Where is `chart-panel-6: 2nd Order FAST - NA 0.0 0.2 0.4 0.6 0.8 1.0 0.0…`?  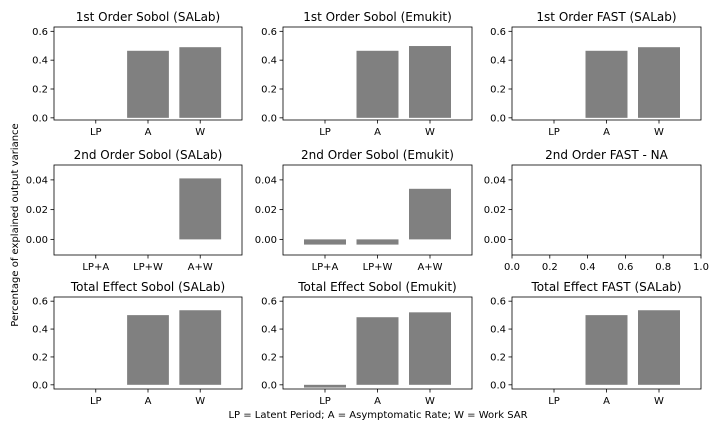
chart-panel-6: 2nd Order FAST - NA 0.0 0.2 0.4 0.6 0.8 1.0 0.0… is located at coordinates (596, 210).